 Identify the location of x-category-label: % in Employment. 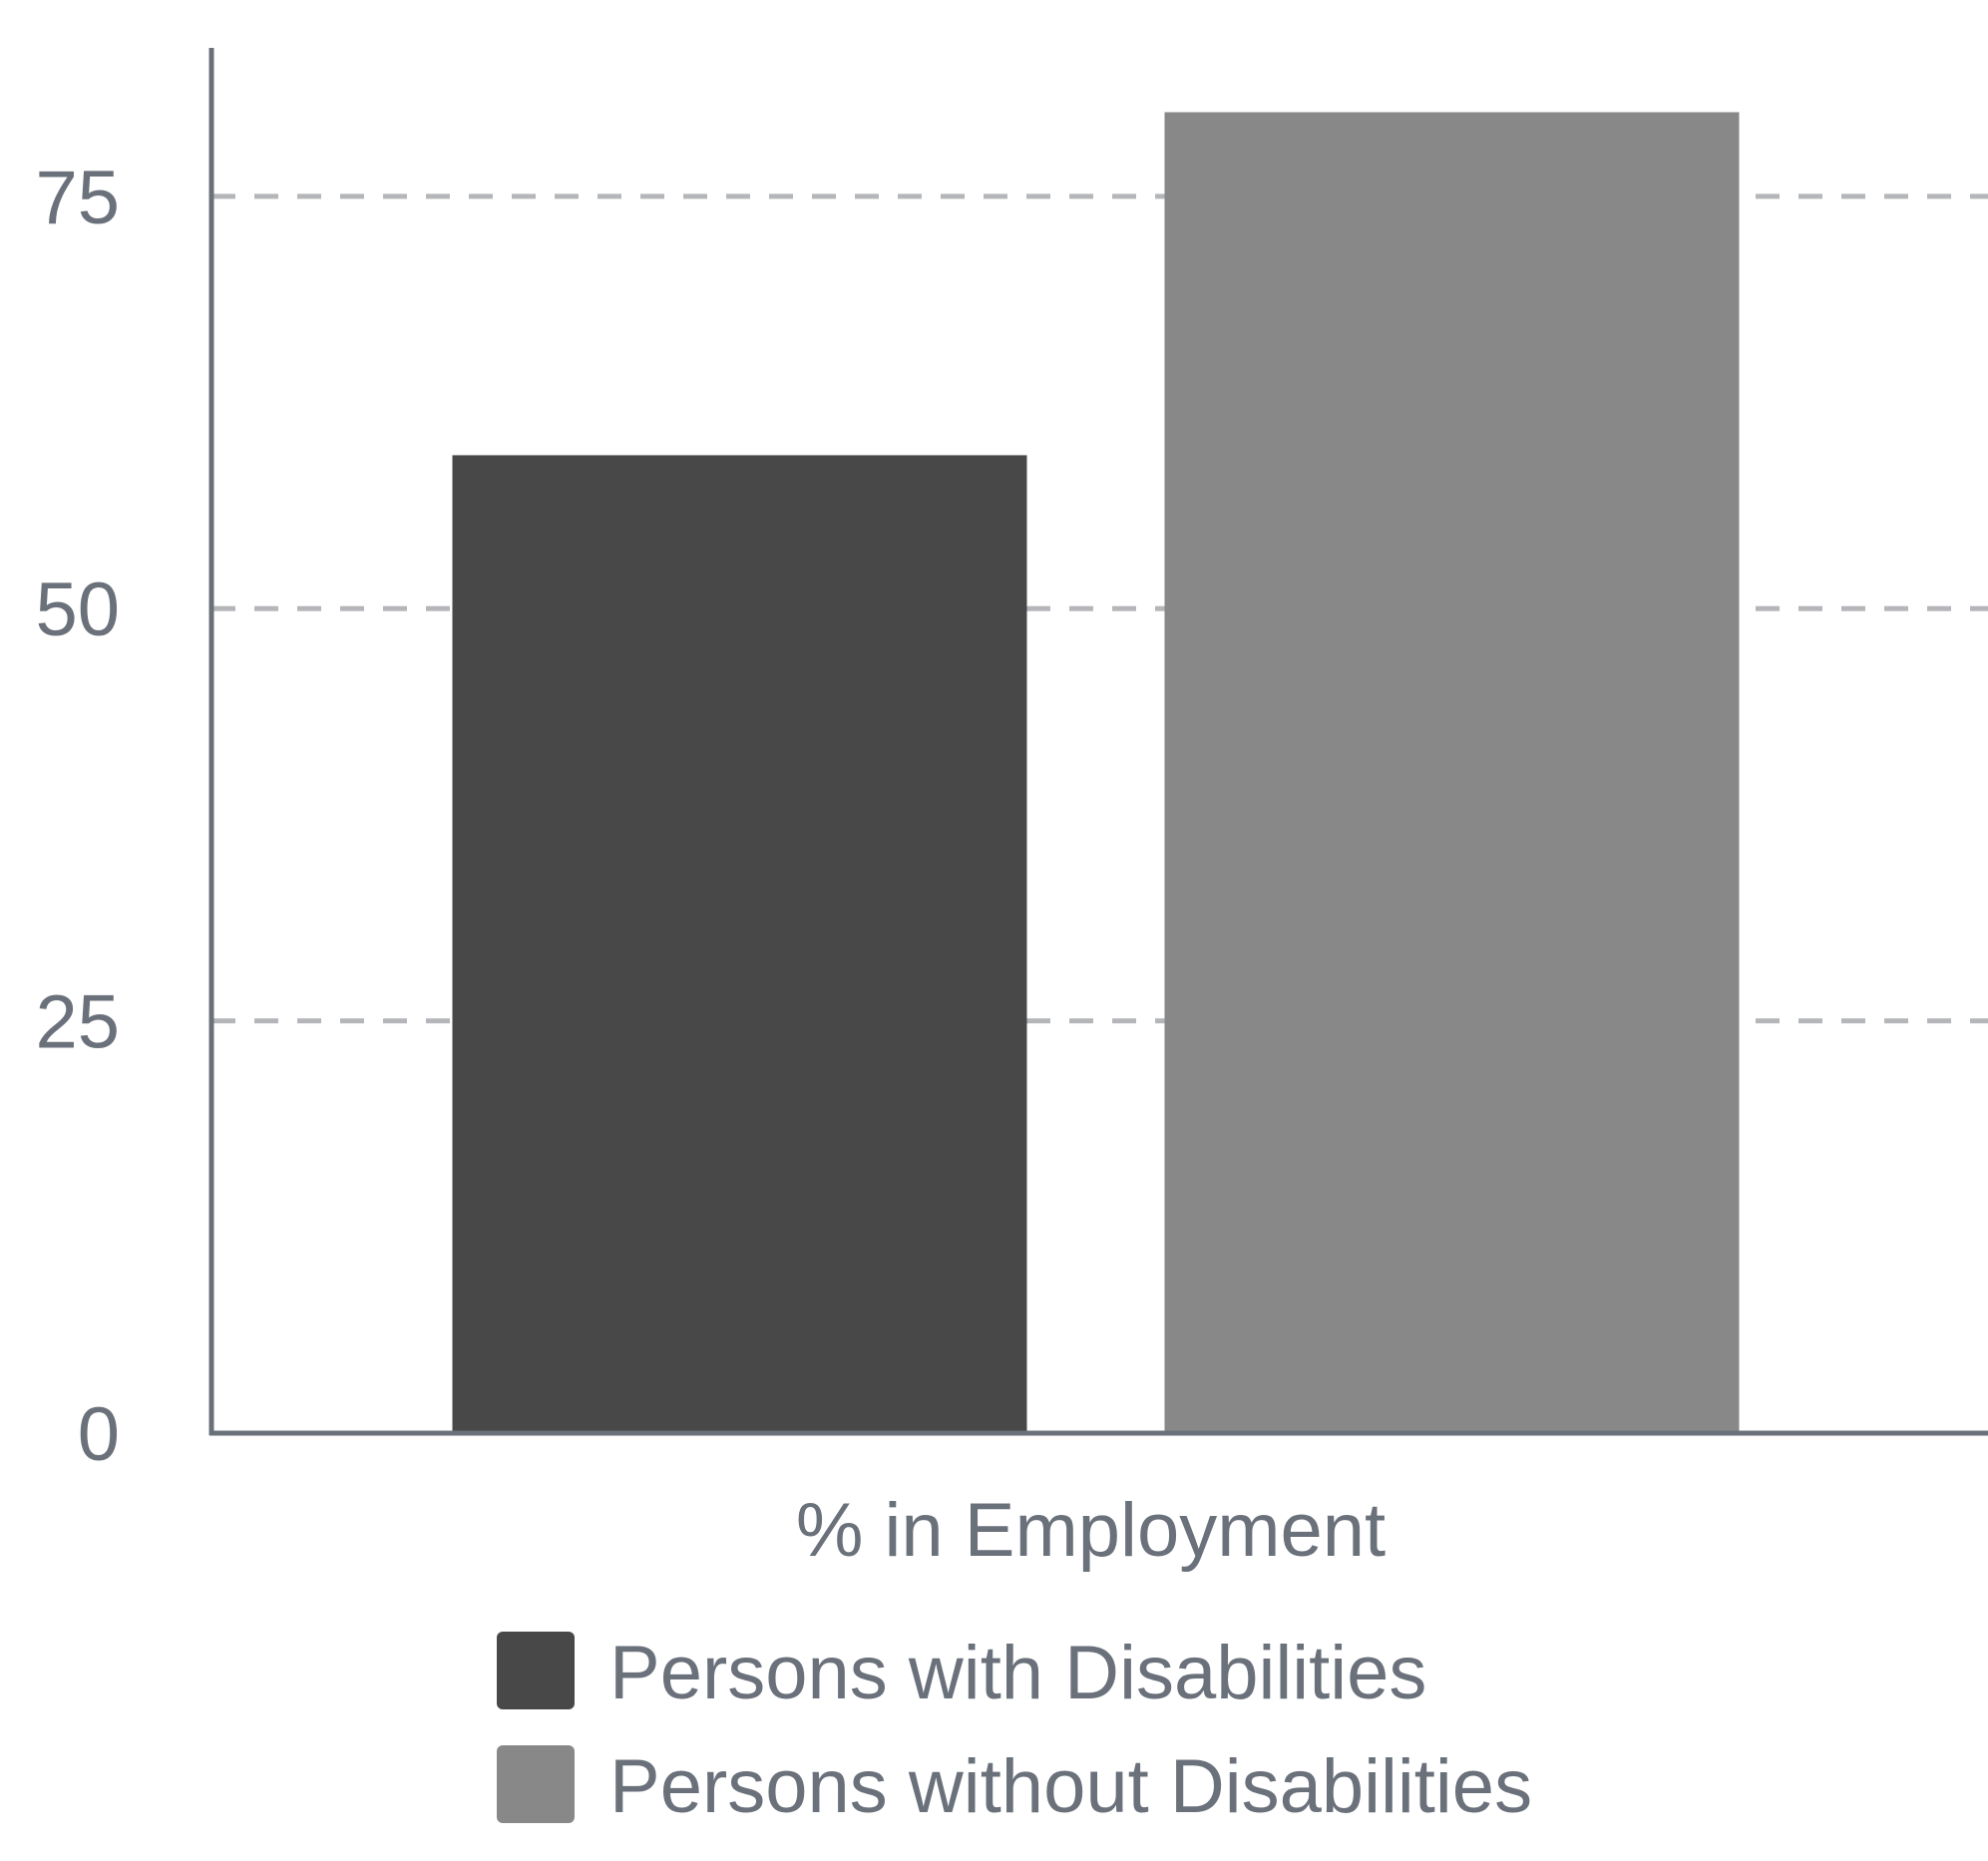
(1091, 1530).